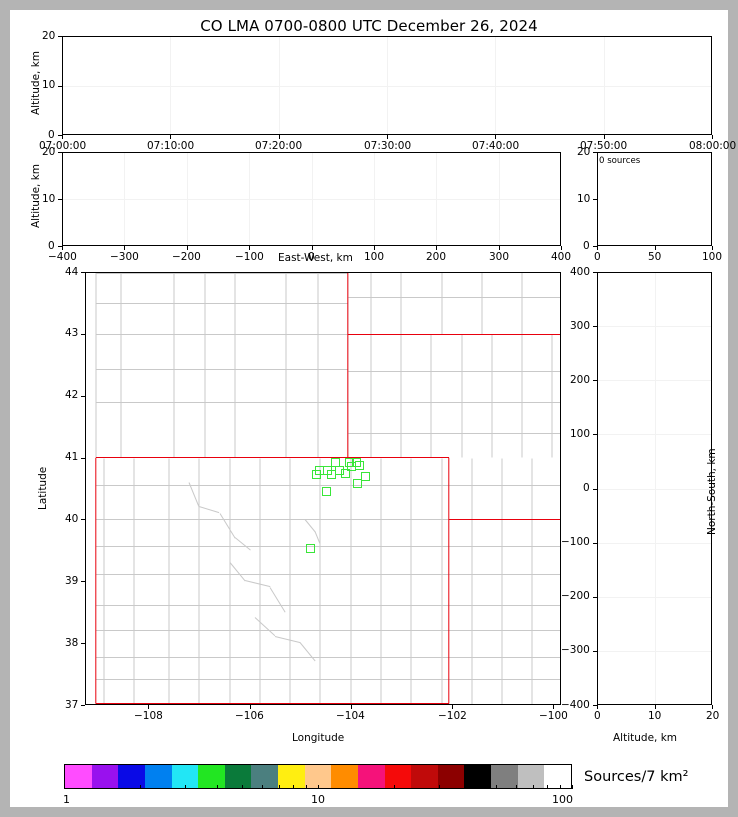 The height and width of the screenshot is (817, 738). What do you see at coordinates (186, 257) in the screenshot?
I see `panel-ew-height-xtick-label: −200` at bounding box center [186, 257].